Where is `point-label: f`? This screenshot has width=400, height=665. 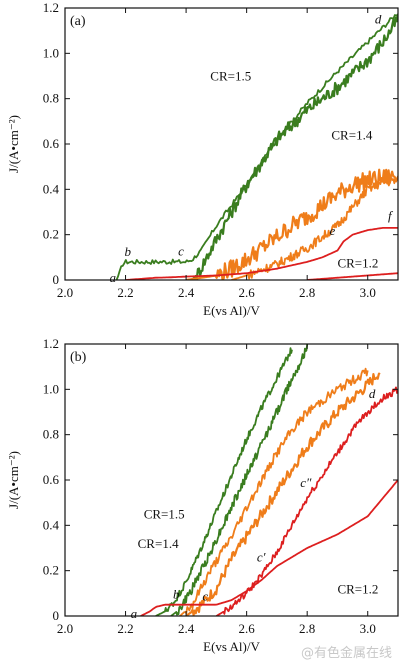 point-label: f is located at coordinates (391, 215).